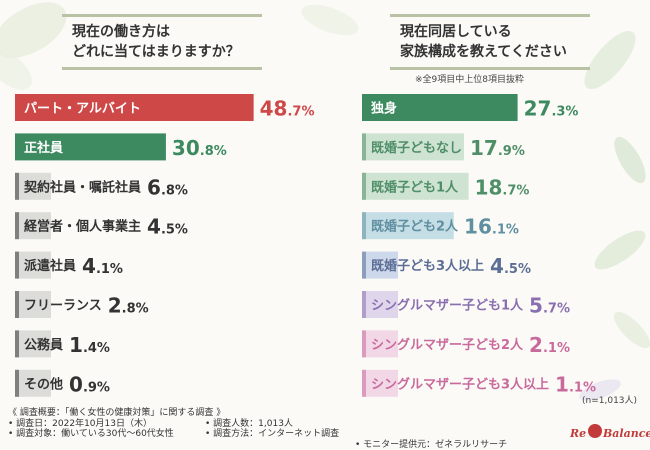 The height and width of the screenshot is (450, 650). What do you see at coordinates (102, 266) in the screenshot?
I see `work-style-value-label: 4.1%` at bounding box center [102, 266].